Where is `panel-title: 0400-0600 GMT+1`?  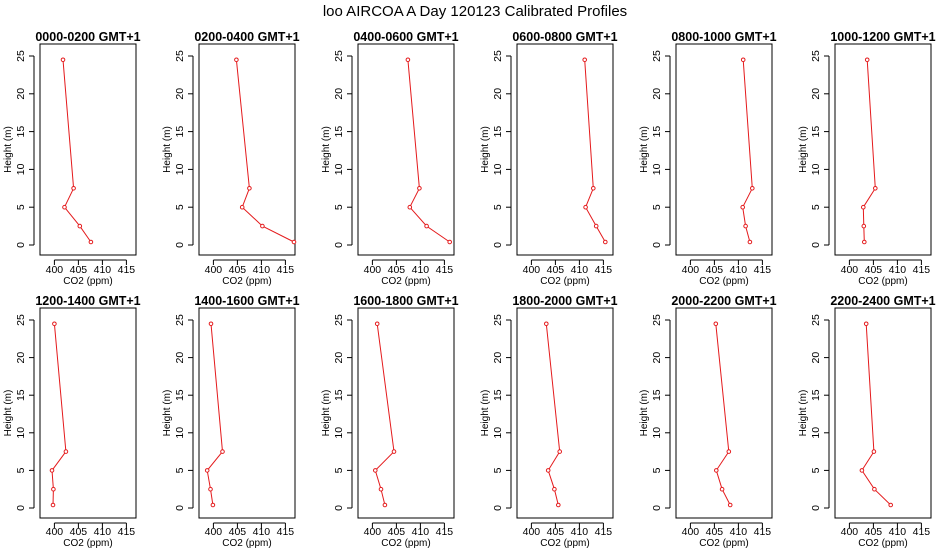 panel-title: 0400-0600 GMT+1 is located at coordinates (405, 37).